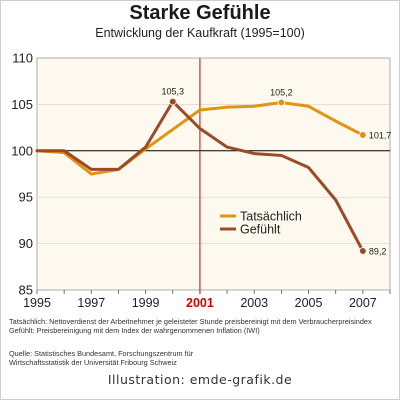 This screenshot has width=400, height=400. Describe the element at coordinates (173, 92) in the screenshot. I see `data-label: 105,3` at that location.